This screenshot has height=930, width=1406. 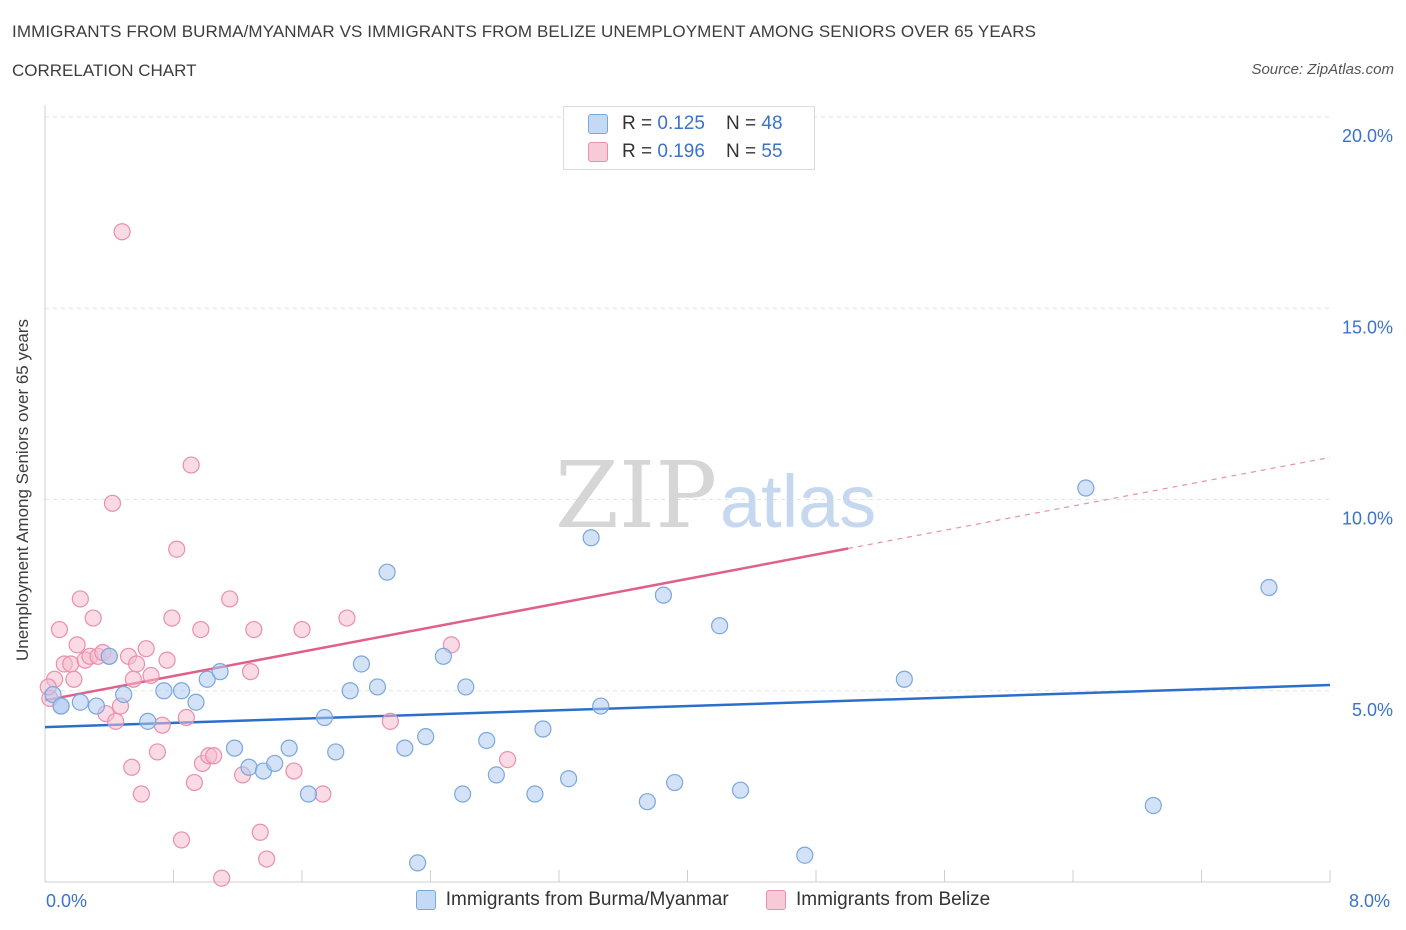 What do you see at coordinates (772, 151) in the screenshot?
I see `legend-n-value-belize: 55` at bounding box center [772, 151].